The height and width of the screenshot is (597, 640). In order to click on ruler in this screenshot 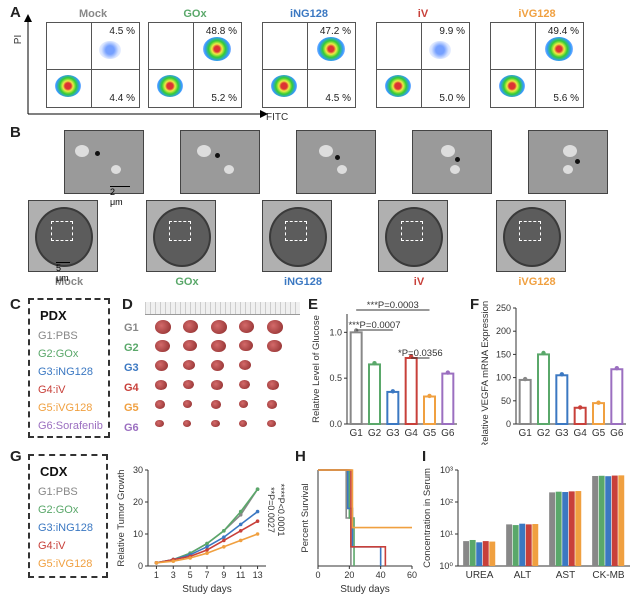, I will do `click(222, 308)`.